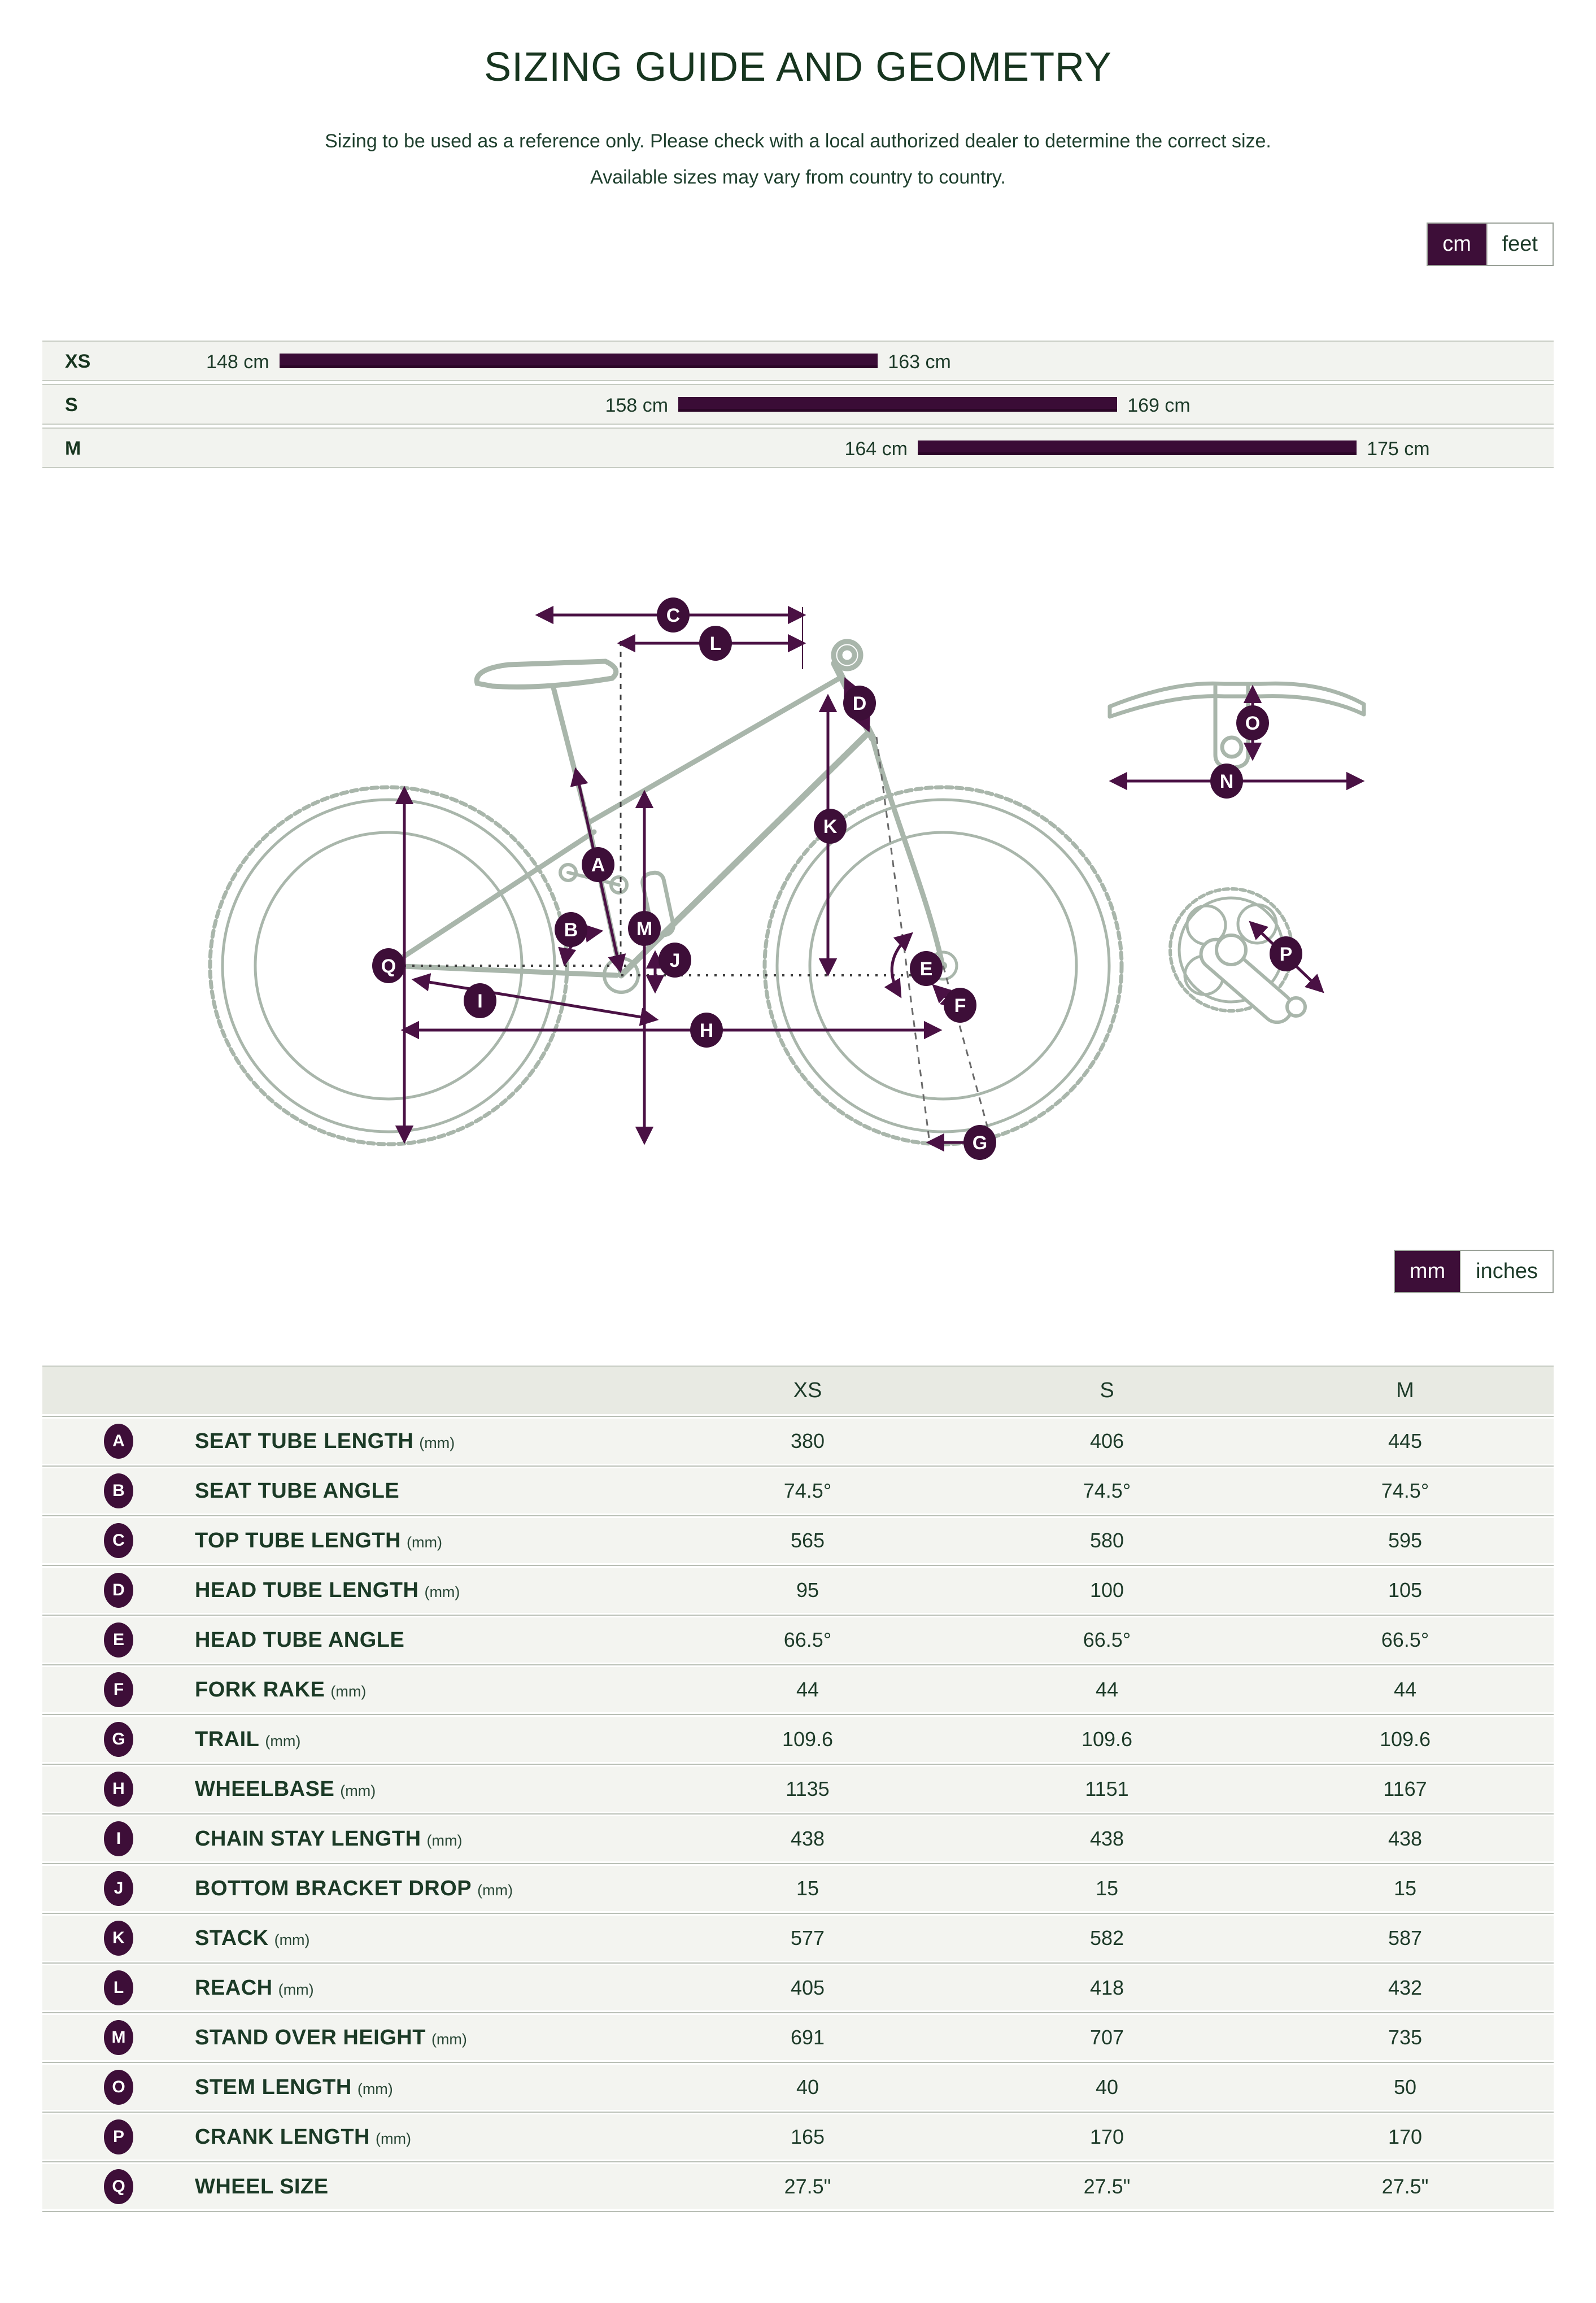 This screenshot has width=1596, height=2303. What do you see at coordinates (1405, 1889) in the screenshot?
I see `row-value: 15` at bounding box center [1405, 1889].